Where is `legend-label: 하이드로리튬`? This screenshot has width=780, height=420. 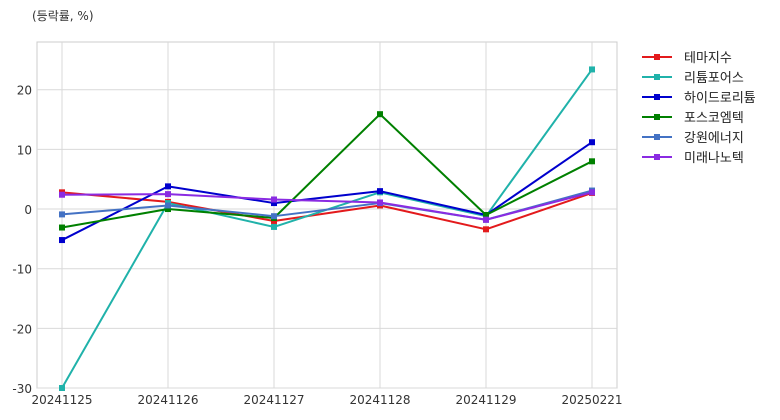
legend-label: 하이드로리튬 is located at coordinates (720, 98).